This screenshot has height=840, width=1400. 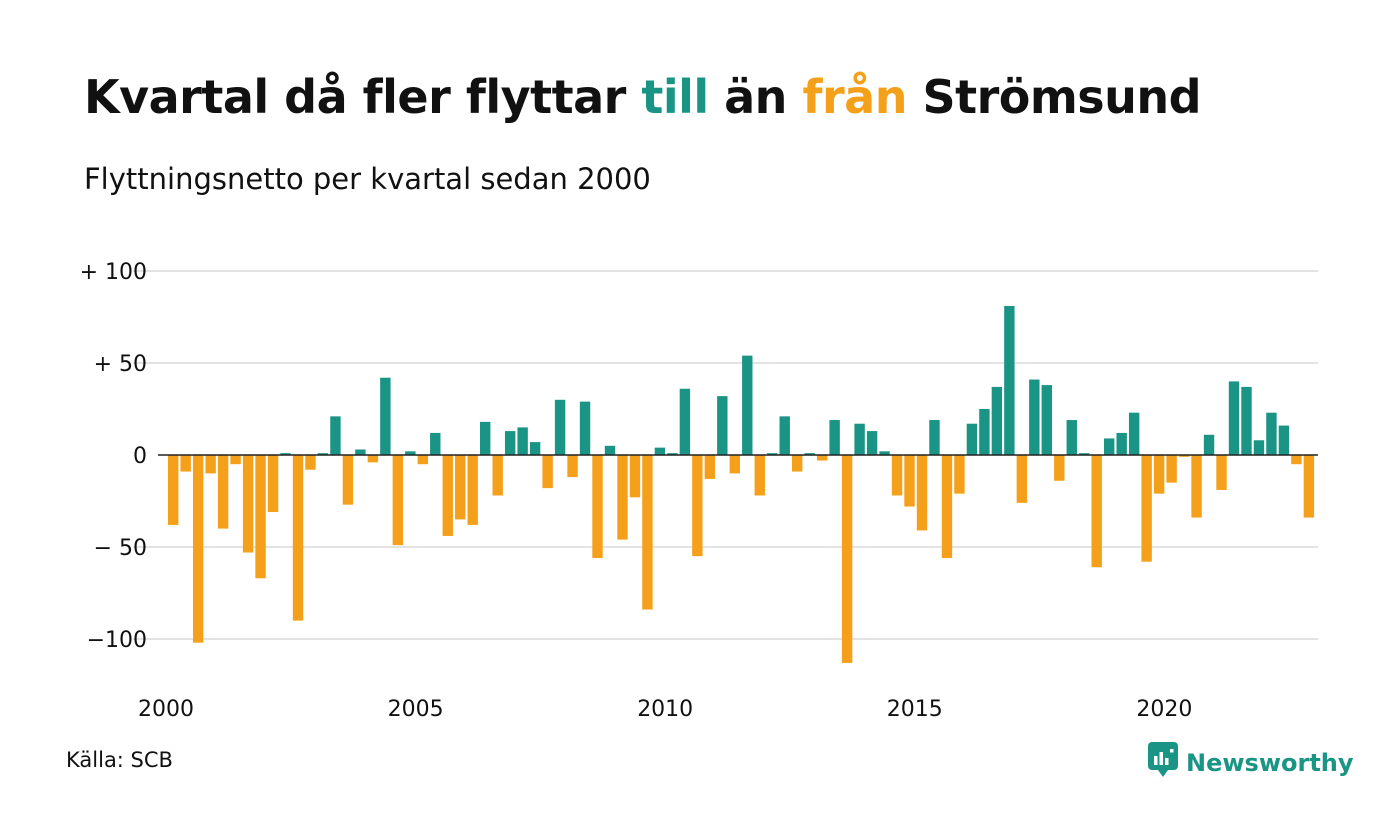 What do you see at coordinates (117, 640) in the screenshot?
I see `y-tick-label: −100` at bounding box center [117, 640].